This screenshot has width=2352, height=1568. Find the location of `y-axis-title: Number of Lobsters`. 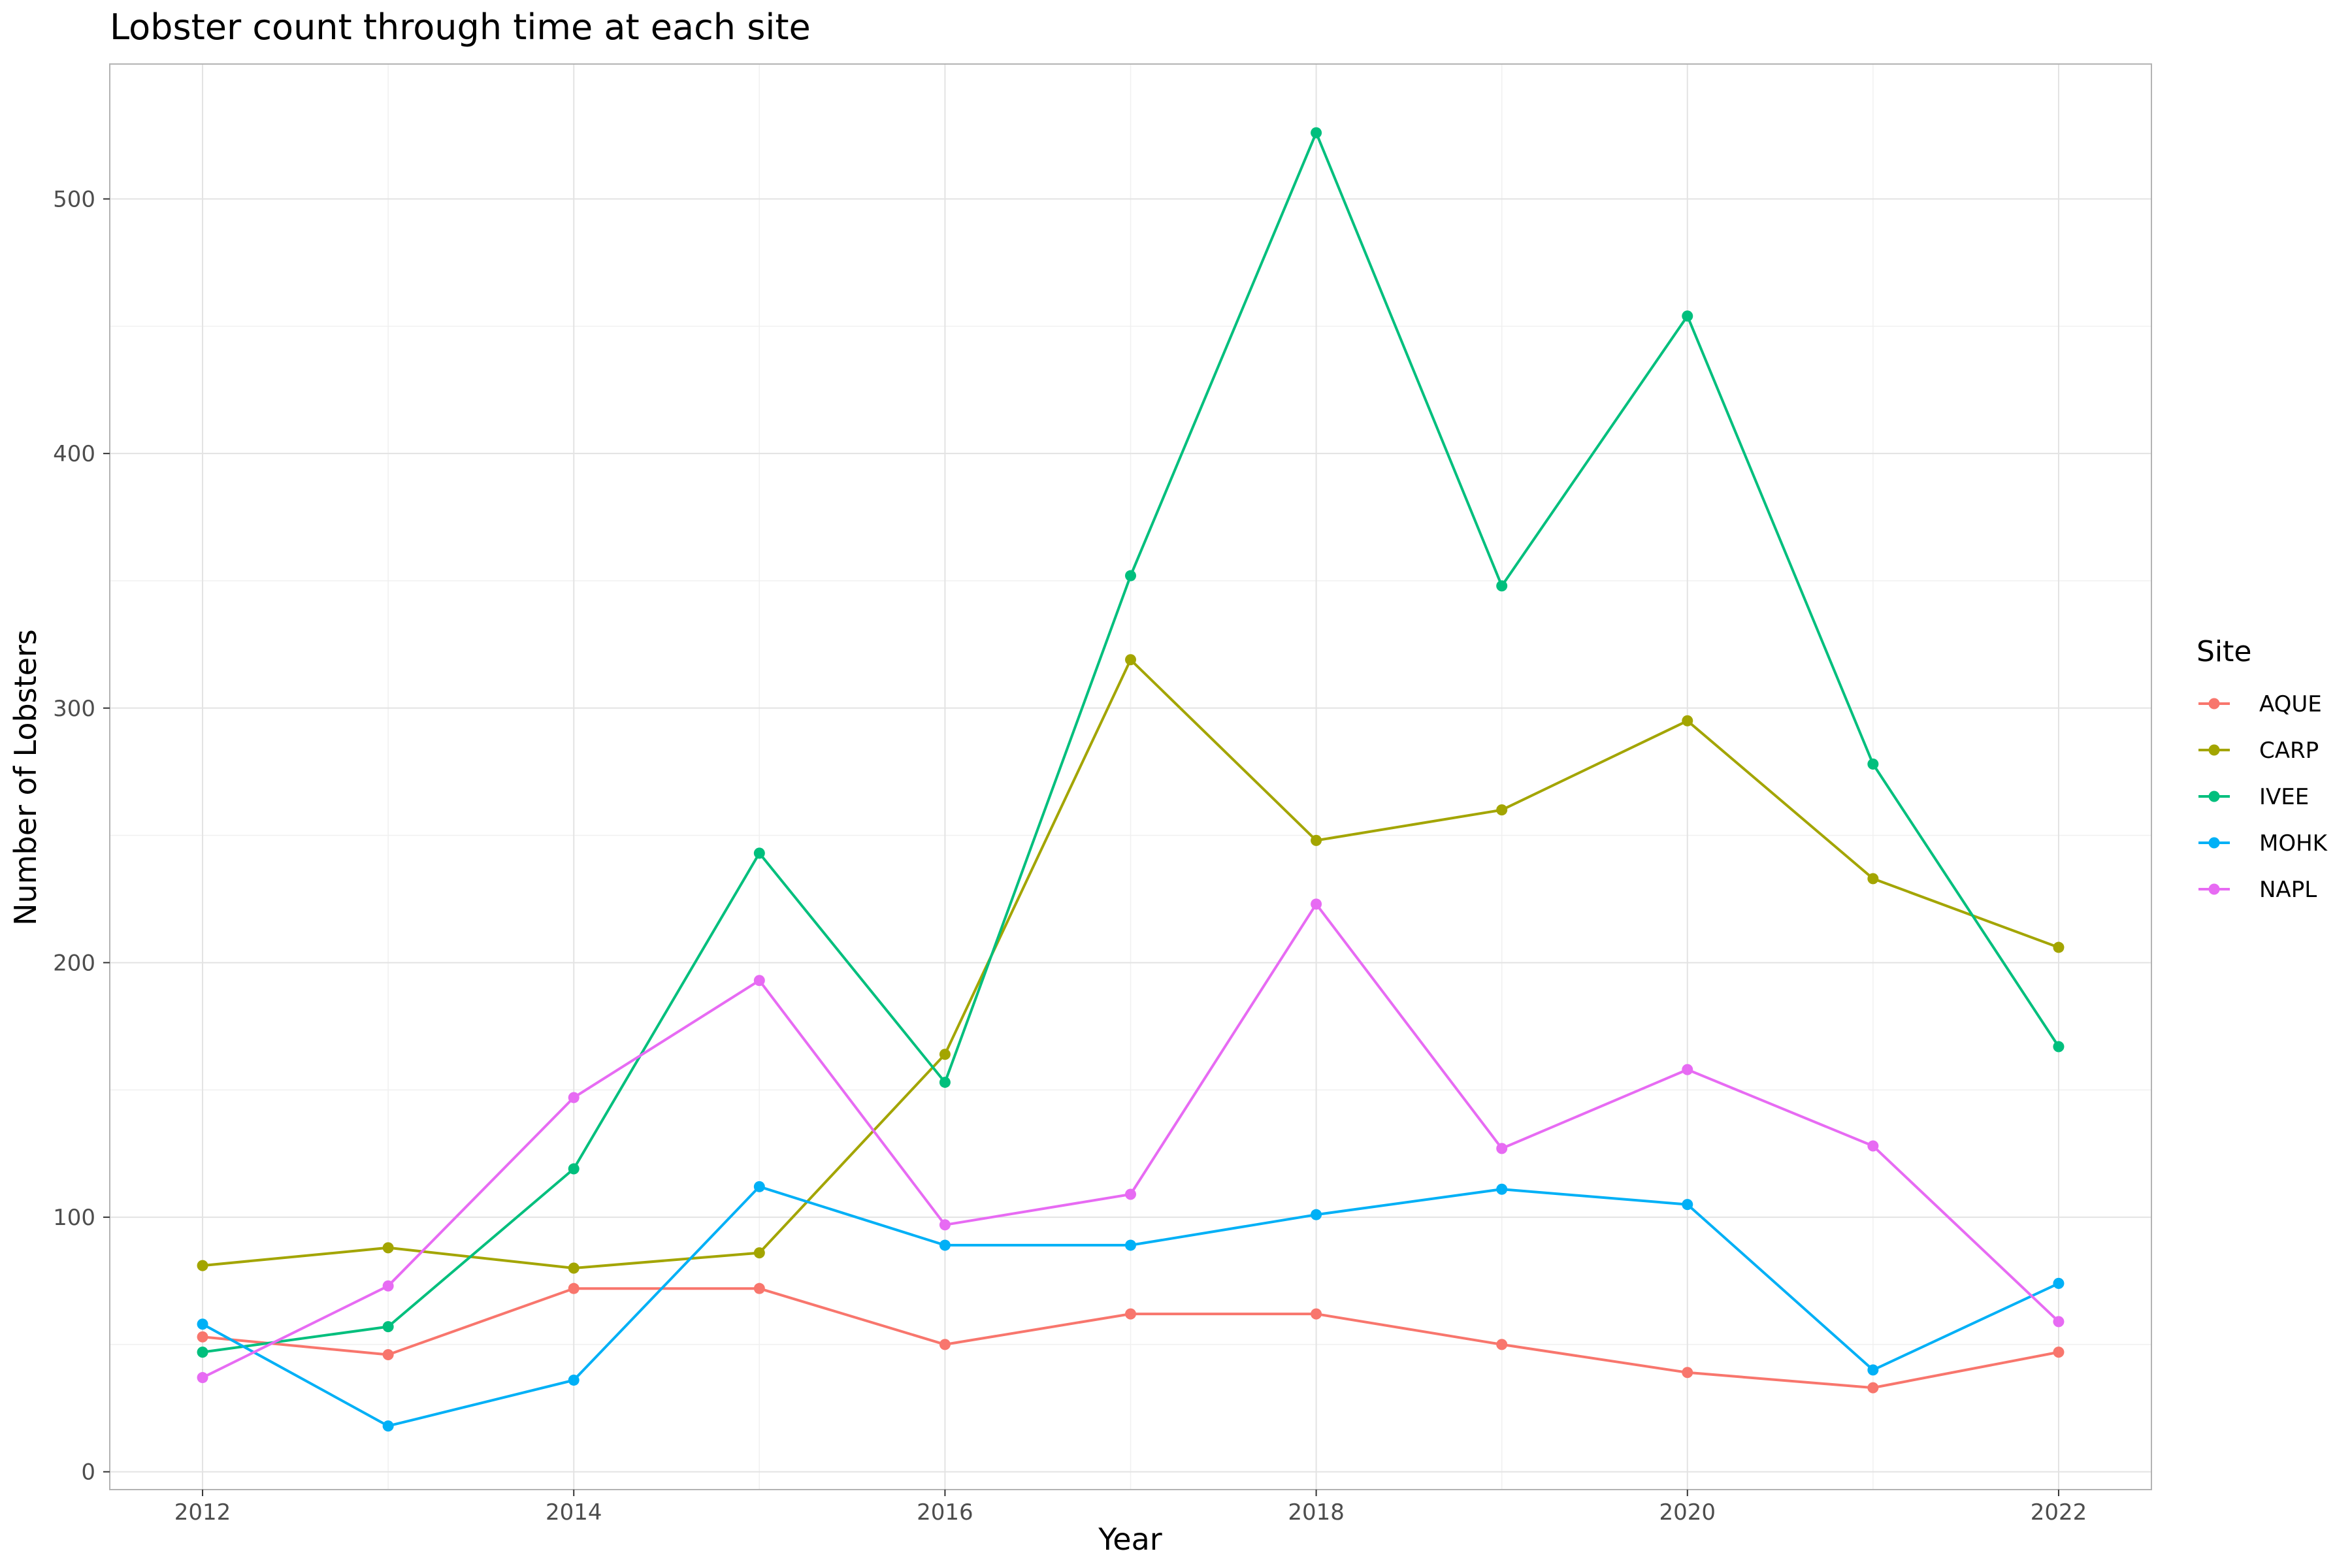

y-axis-title: Number of Lobsters is located at coordinates (25, 777).